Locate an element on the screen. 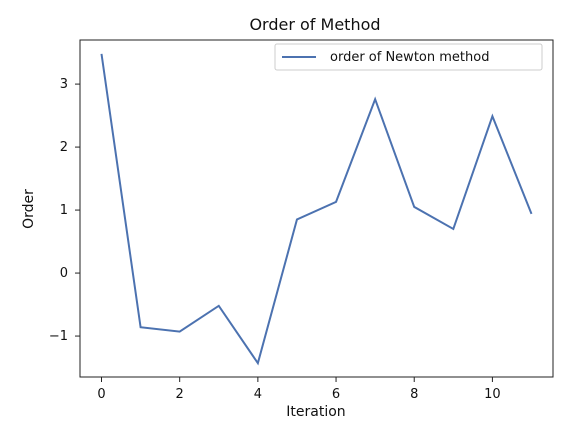 The width and height of the screenshot is (576, 442). y-tick-label: 1 is located at coordinates (64, 210).